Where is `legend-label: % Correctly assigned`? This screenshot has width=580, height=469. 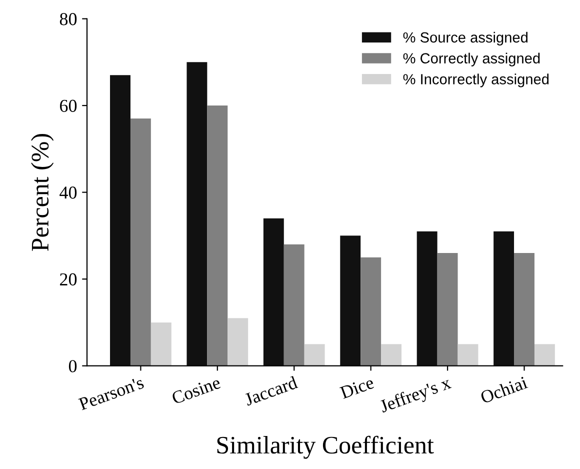 legend-label: % Correctly assigned is located at coordinates (471, 59).